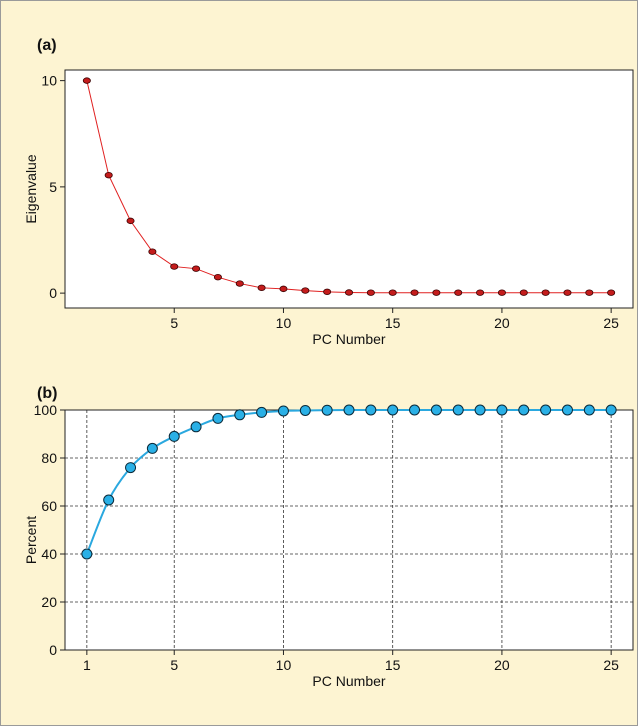 The width and height of the screenshot is (638, 726). I want to click on panel-label: (b), so click(47, 393).